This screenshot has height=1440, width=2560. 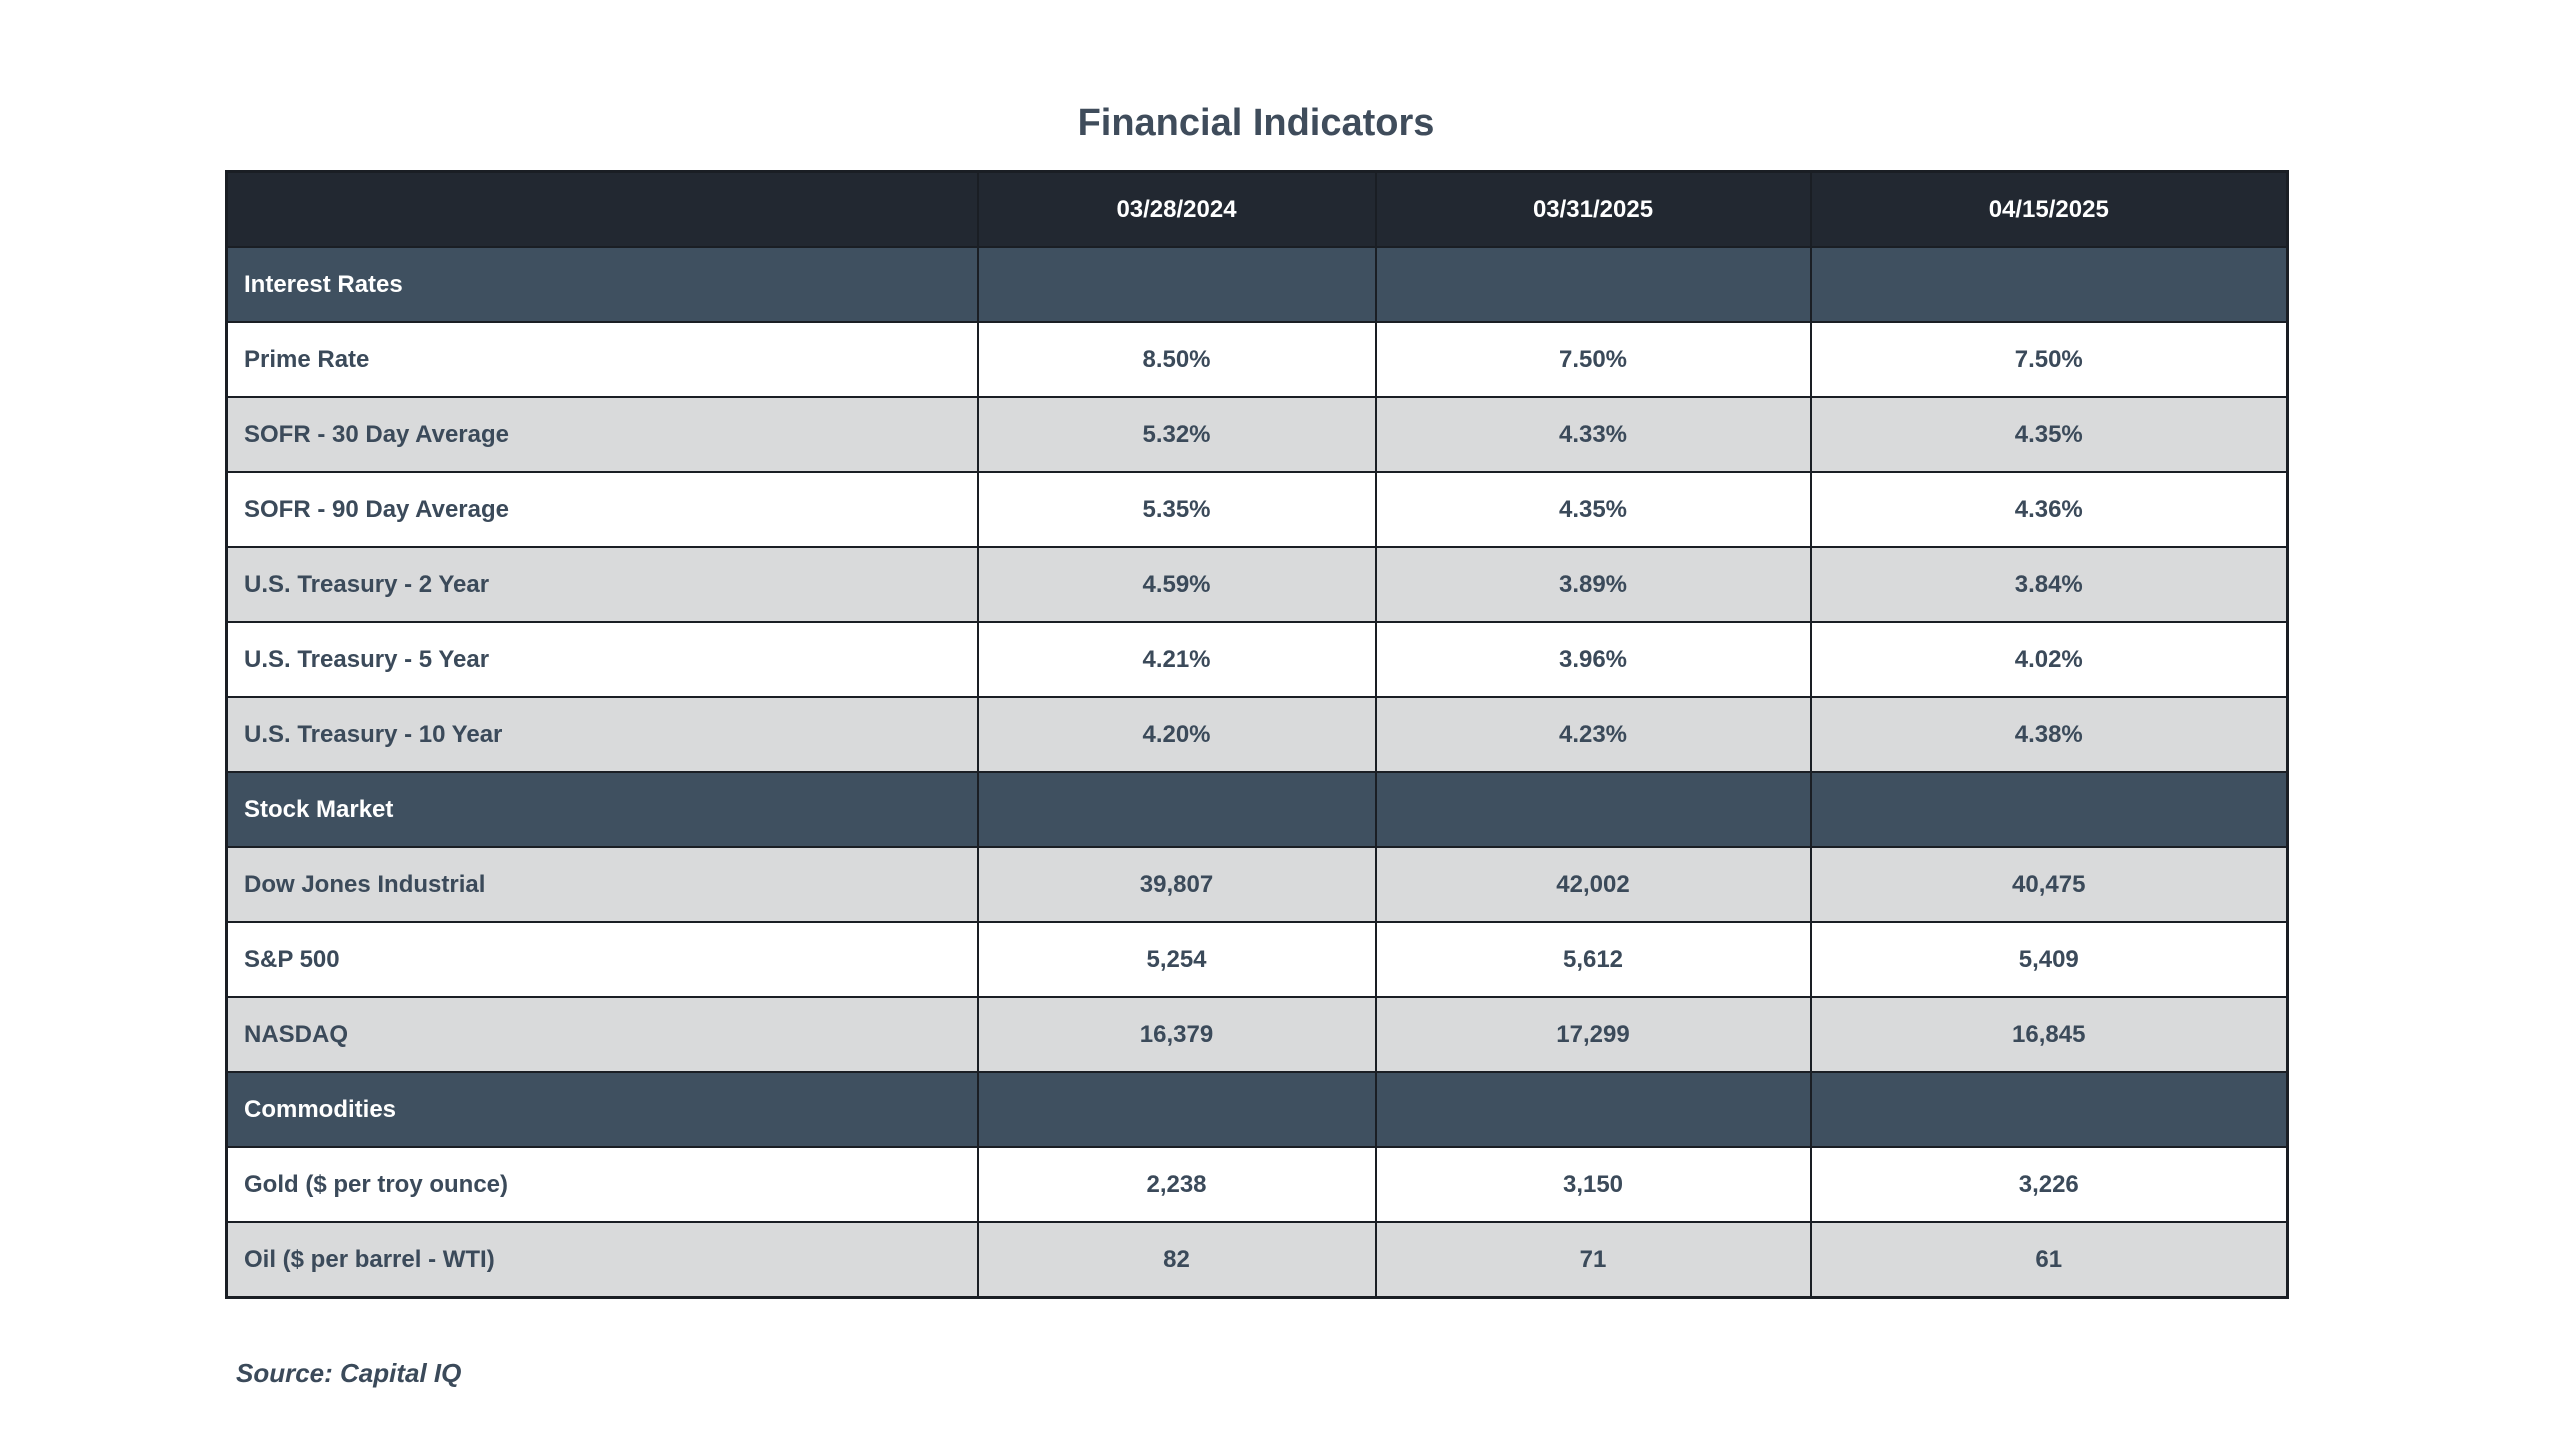 I want to click on row-label: SOFR - 90 Day Average, so click(x=602, y=509).